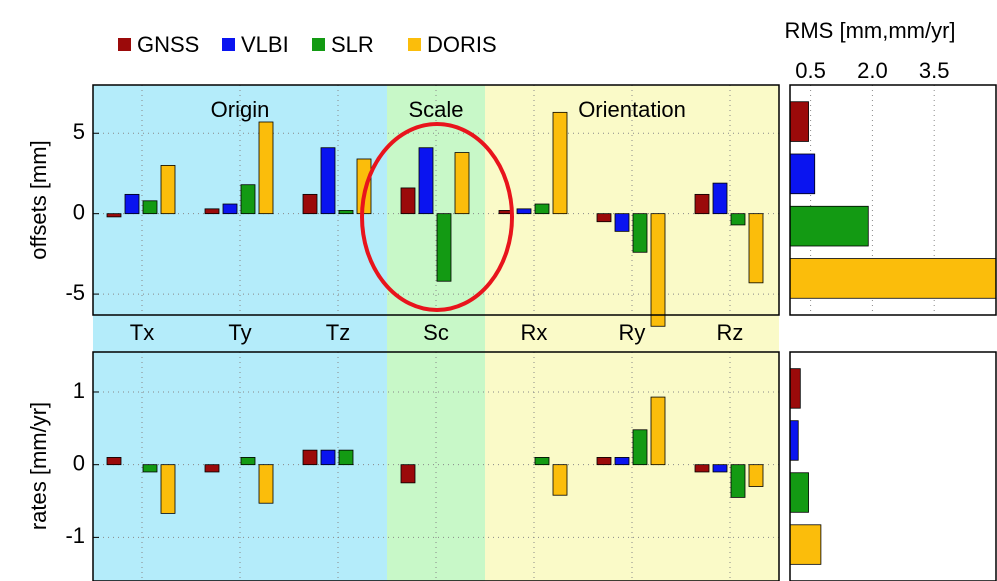  I want to click on rms-offsets-frame, so click(893, 200).